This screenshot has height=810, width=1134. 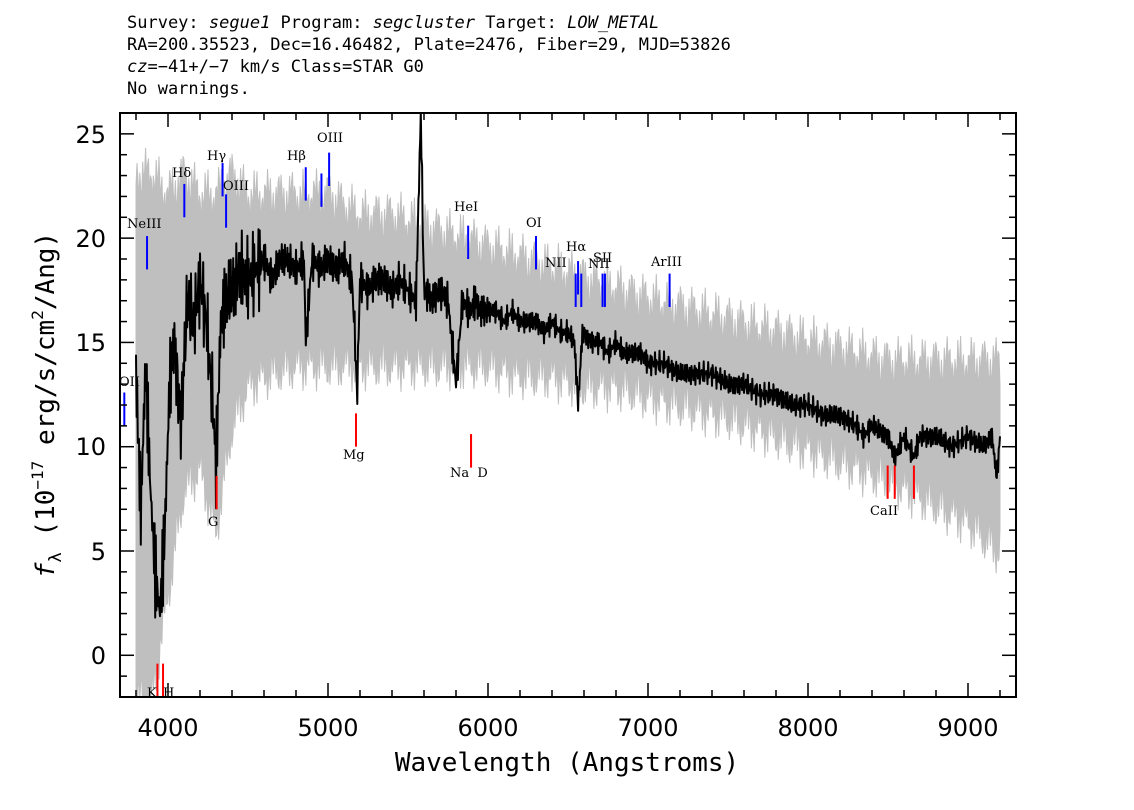 I want to click on x-tick-label-5000: 5000, so click(x=327, y=728).